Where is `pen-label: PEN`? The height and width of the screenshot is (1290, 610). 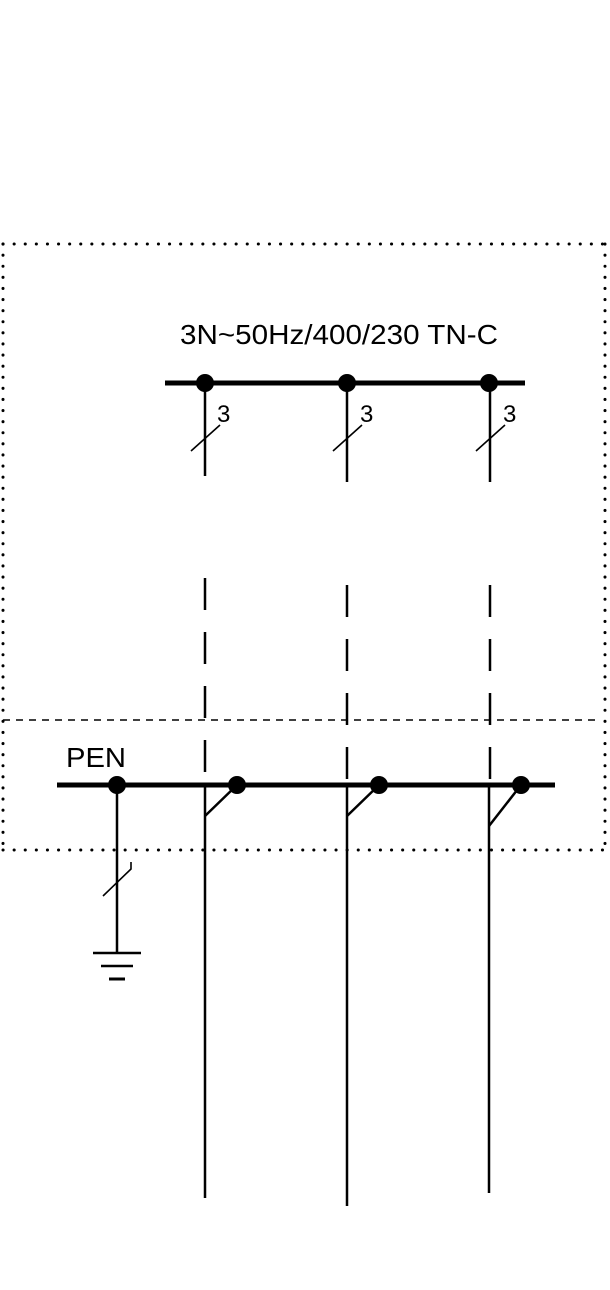
pen-label: PEN is located at coordinates (96, 757).